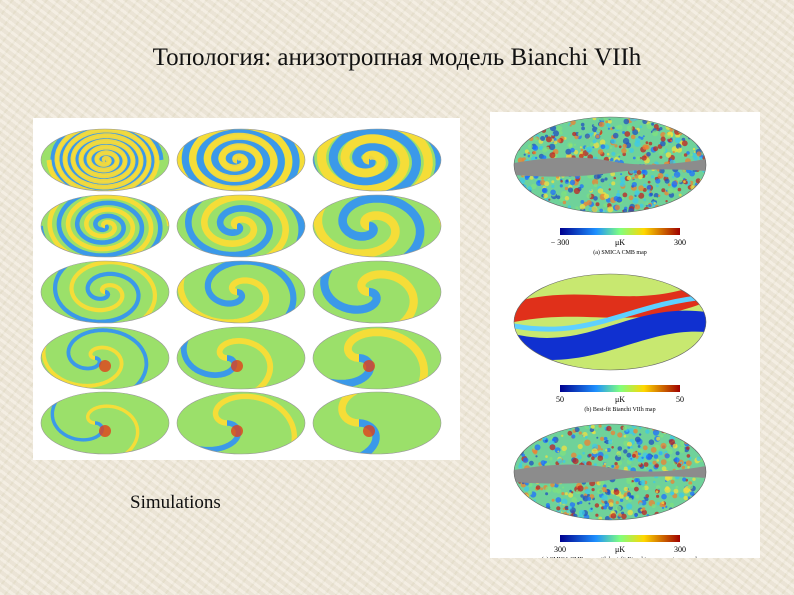 The width and height of the screenshot is (794, 595). What do you see at coordinates (620, 388) in the screenshot?
I see `colorbar` at bounding box center [620, 388].